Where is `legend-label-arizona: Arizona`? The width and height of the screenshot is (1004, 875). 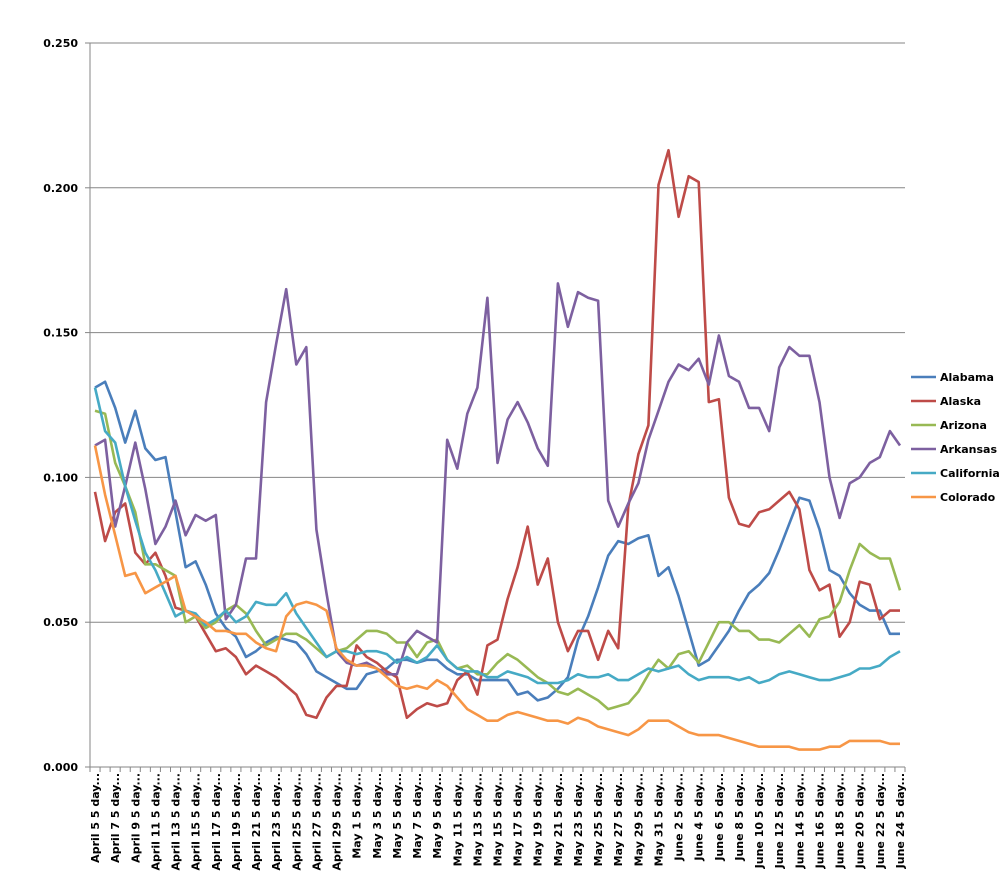
legend-label-arizona: Arizona is located at coordinates (963, 425).